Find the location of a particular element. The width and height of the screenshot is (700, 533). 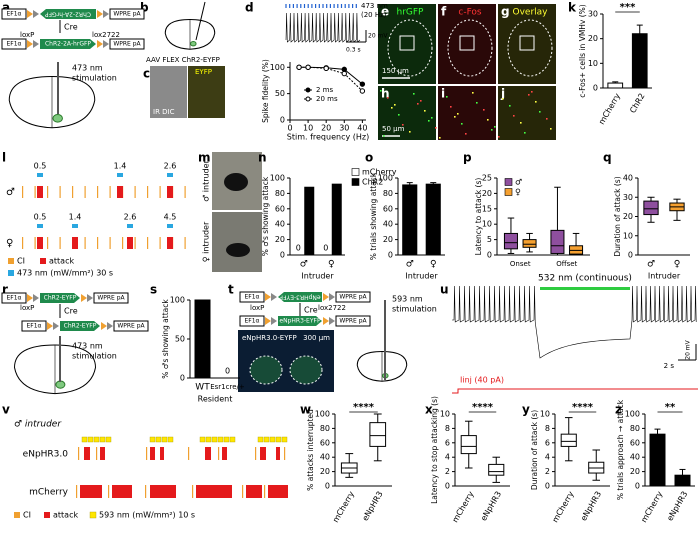

intensity-label: 1.4 is located at coordinates (120, 166).